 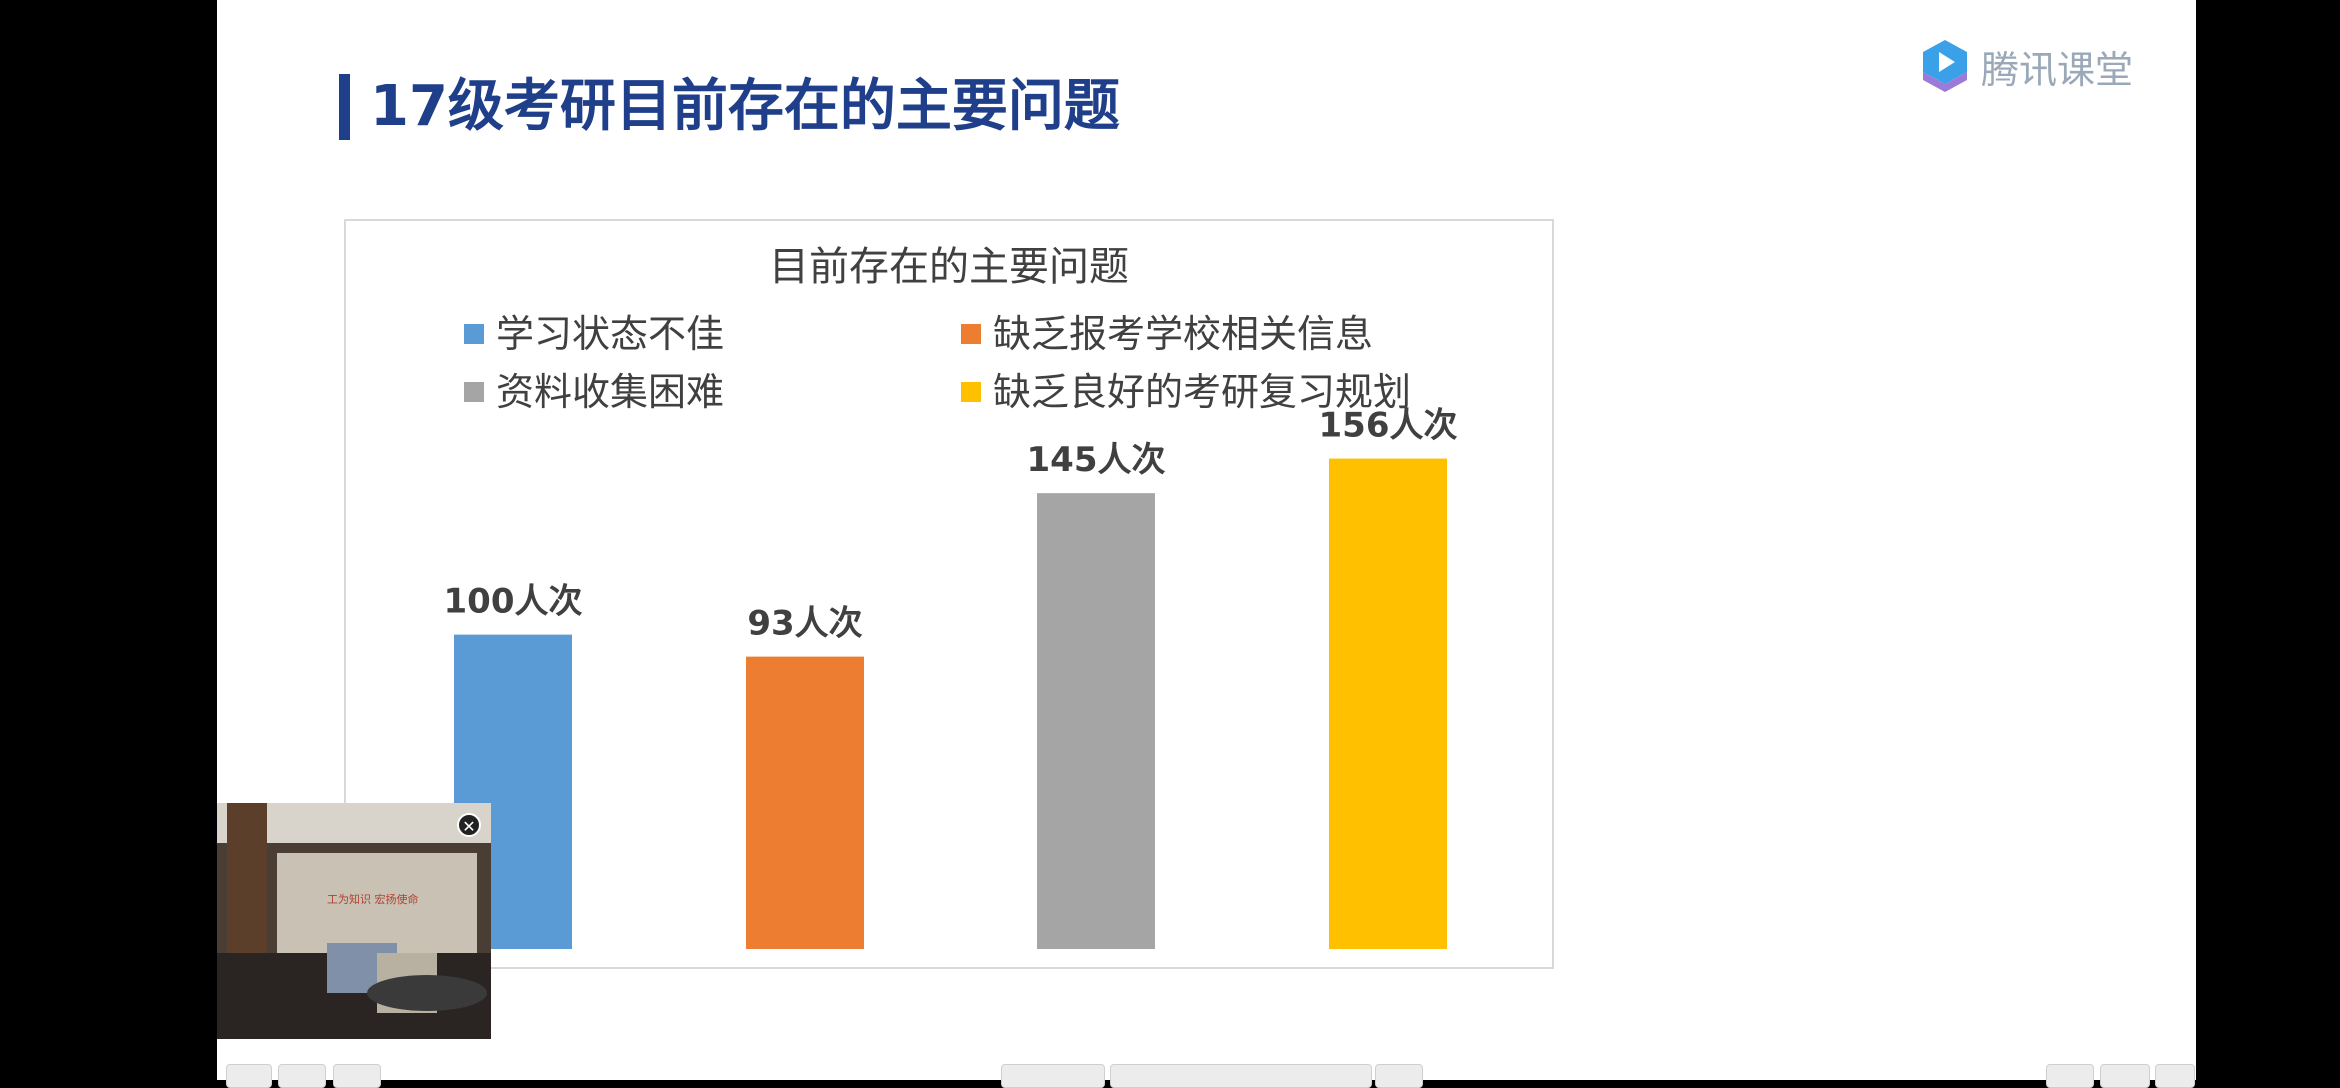 What do you see at coordinates (610, 392) in the screenshot?
I see `legend-label: 资料收集困难` at bounding box center [610, 392].